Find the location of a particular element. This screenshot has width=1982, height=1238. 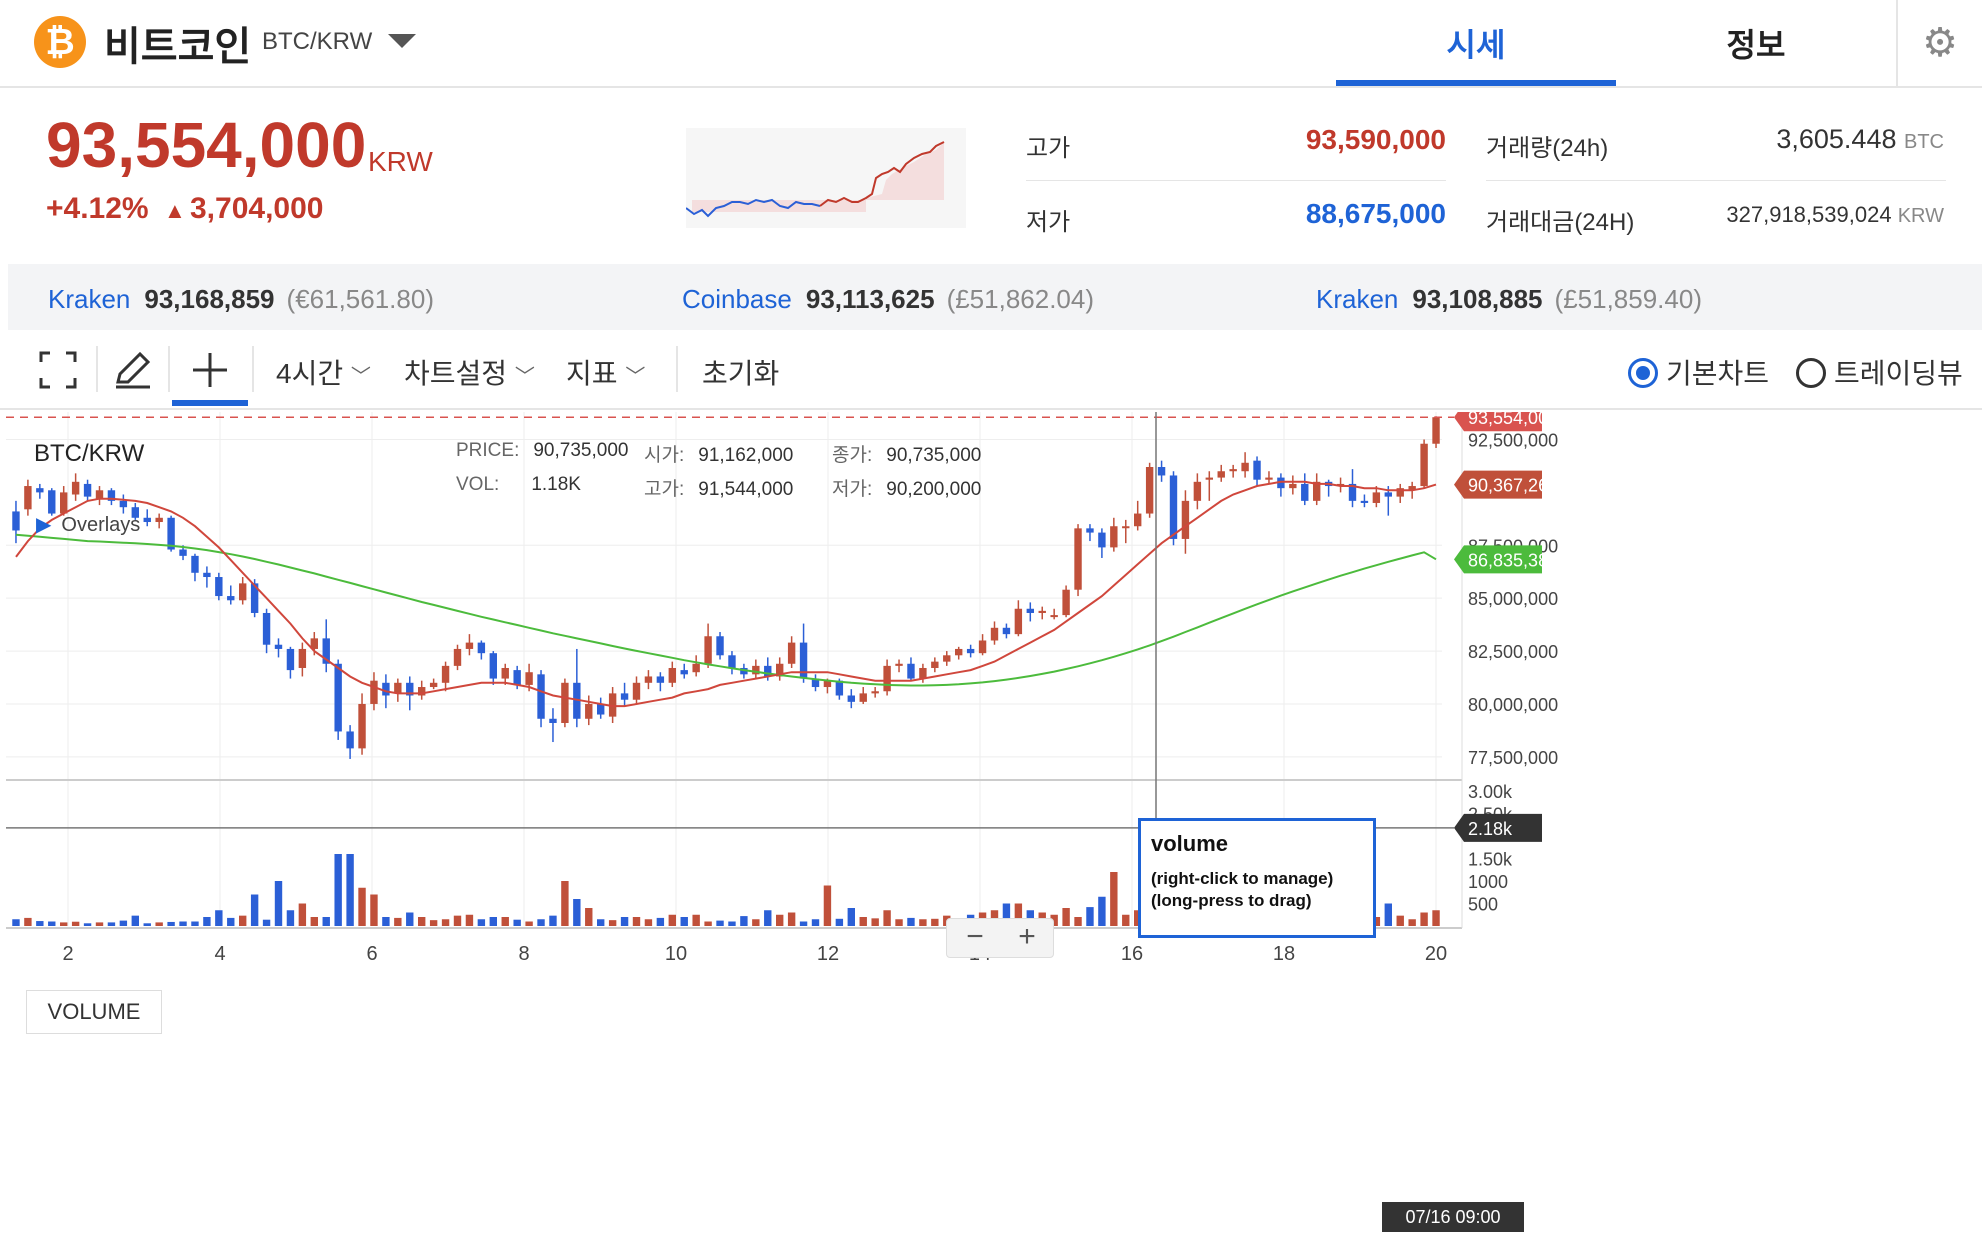

basic-chart-radio: 기본차트 is located at coordinates (1698, 372).